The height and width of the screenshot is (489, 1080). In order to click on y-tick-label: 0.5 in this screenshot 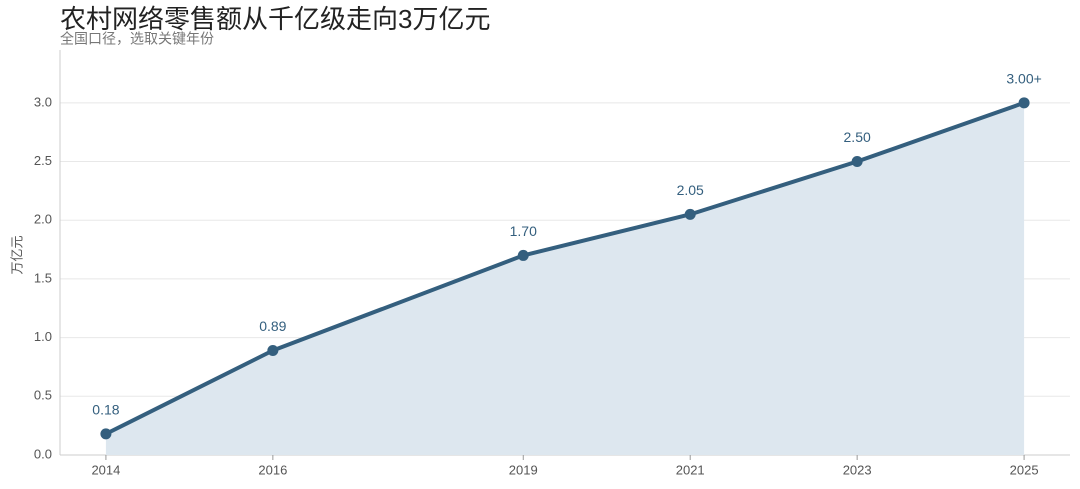, I will do `click(43, 395)`.